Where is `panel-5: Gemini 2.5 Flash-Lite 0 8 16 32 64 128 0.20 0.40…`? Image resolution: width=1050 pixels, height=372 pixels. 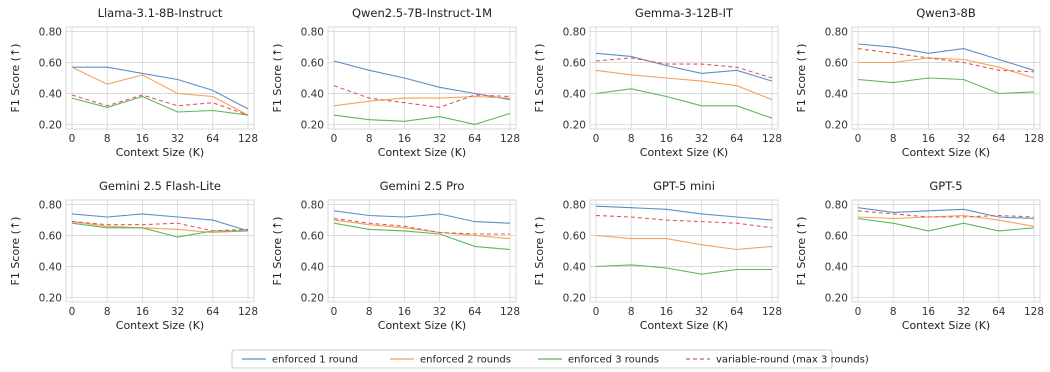
panel-5: Gemini 2.5 Flash-Lite 0 8 16 32 64 128 0.20 0.40… is located at coordinates (133, 255).